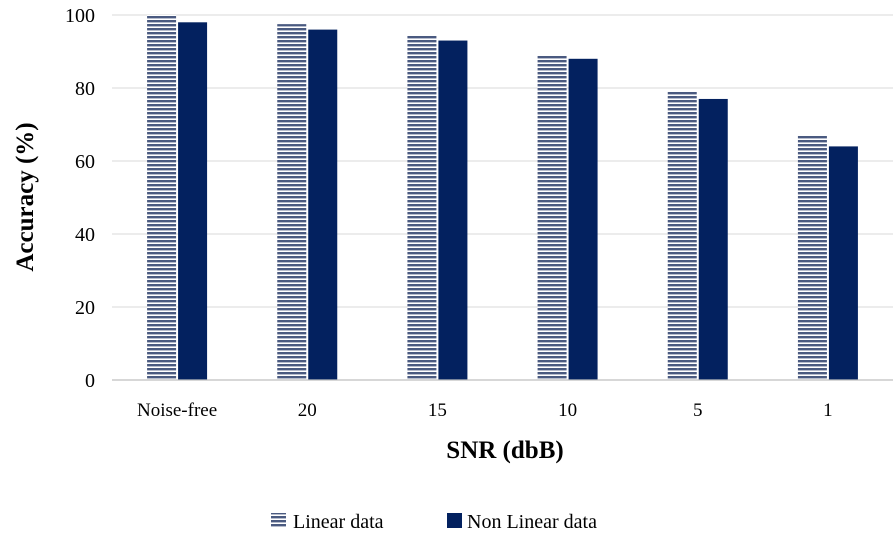 Image resolution: width=893 pixels, height=537 pixels. Describe the element at coordinates (567, 410) in the screenshot. I see `x-tick-label: 10` at that location.